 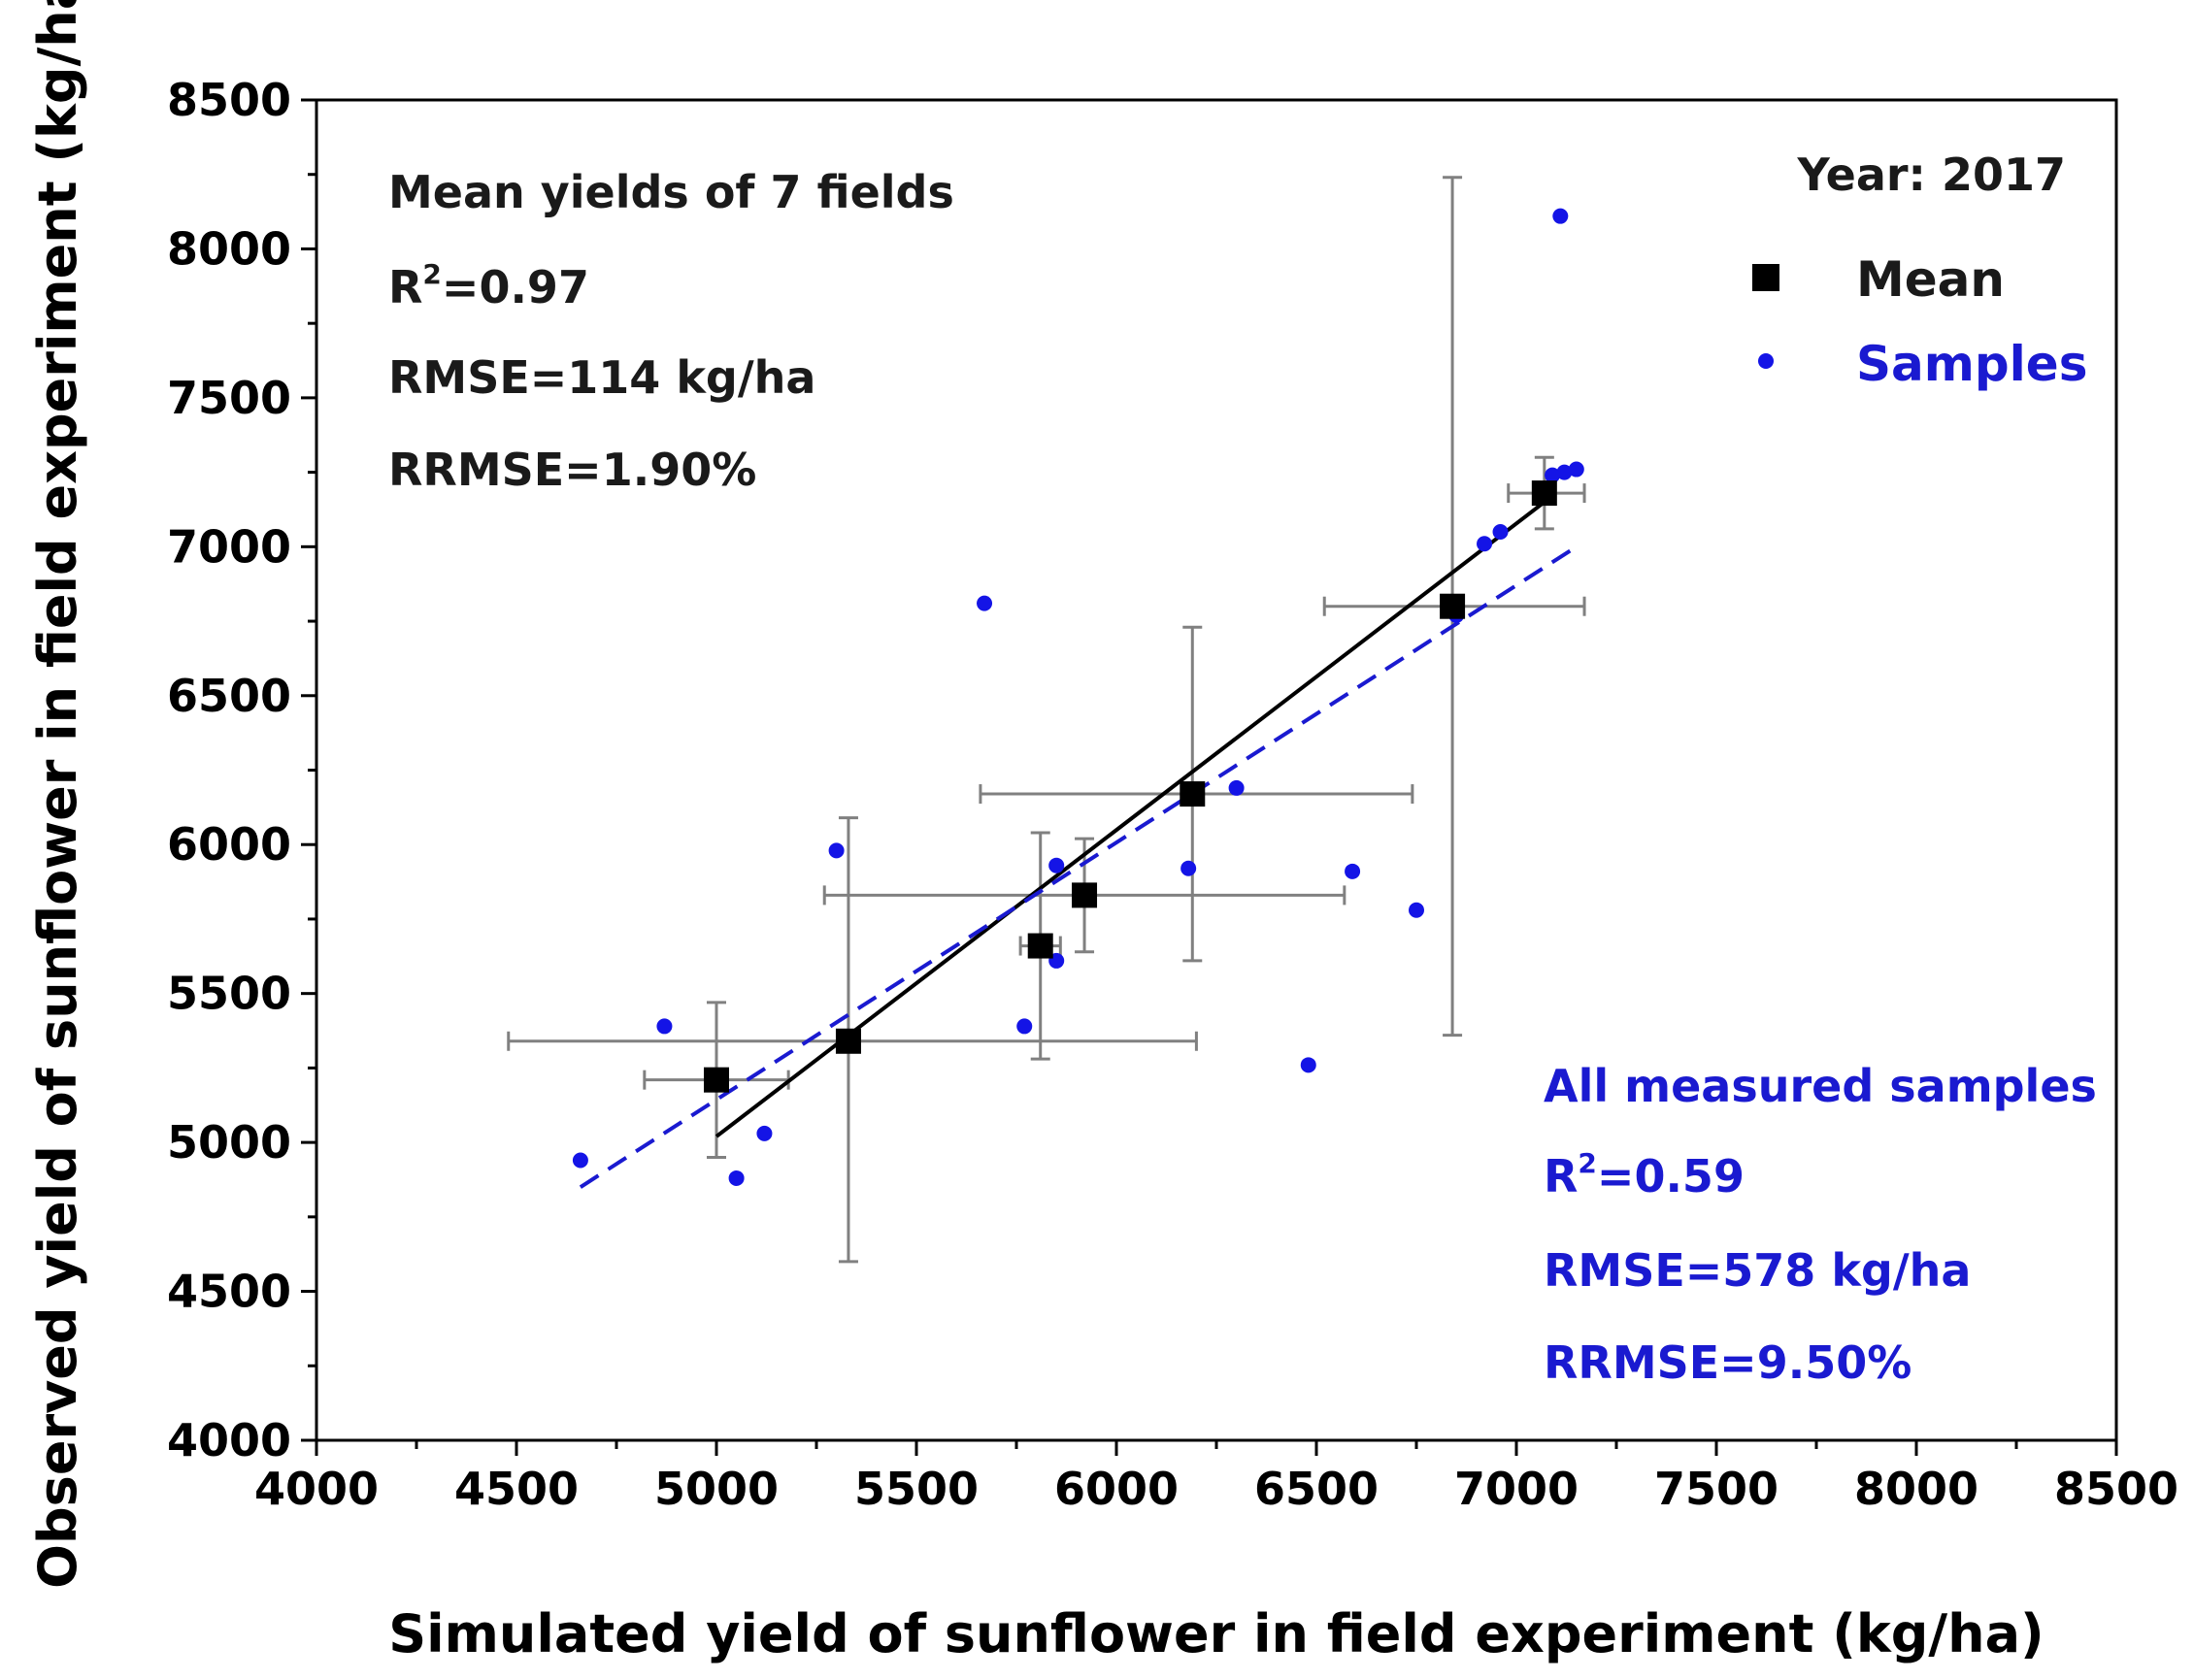 I want to click on x-tick-label: 6000, so click(x=1116, y=1489).